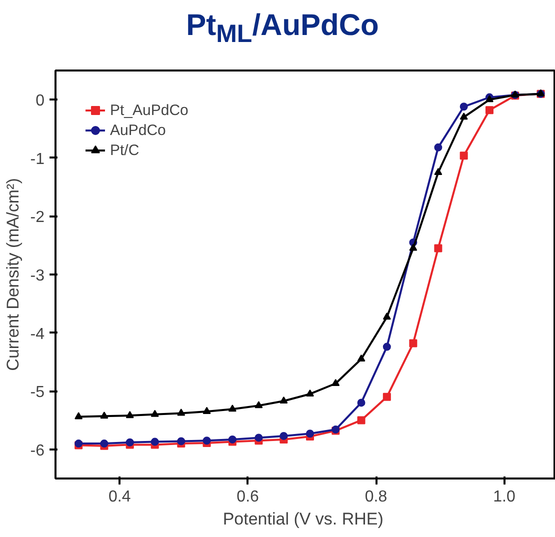  What do you see at coordinates (119, 497) in the screenshot?
I see `x-tick-label: 0.4` at bounding box center [119, 497].